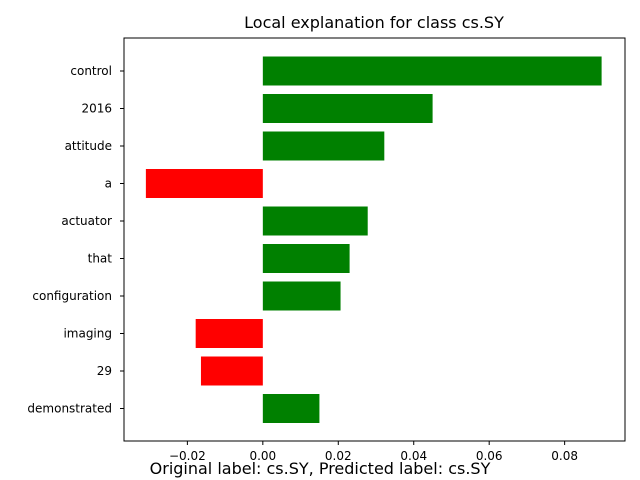  What do you see at coordinates (87, 334) in the screenshot?
I see `y-tick-label-imaging: imaging` at bounding box center [87, 334].